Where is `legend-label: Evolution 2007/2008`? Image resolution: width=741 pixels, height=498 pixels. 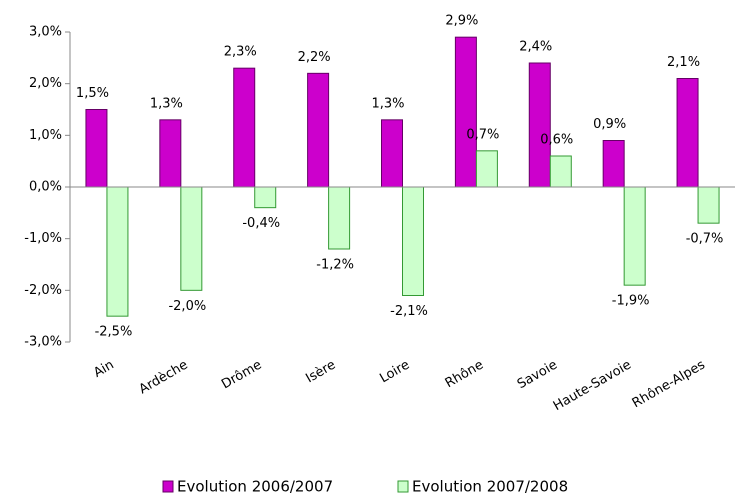 legend-label: Evolution 2007/2008 is located at coordinates (490, 487).